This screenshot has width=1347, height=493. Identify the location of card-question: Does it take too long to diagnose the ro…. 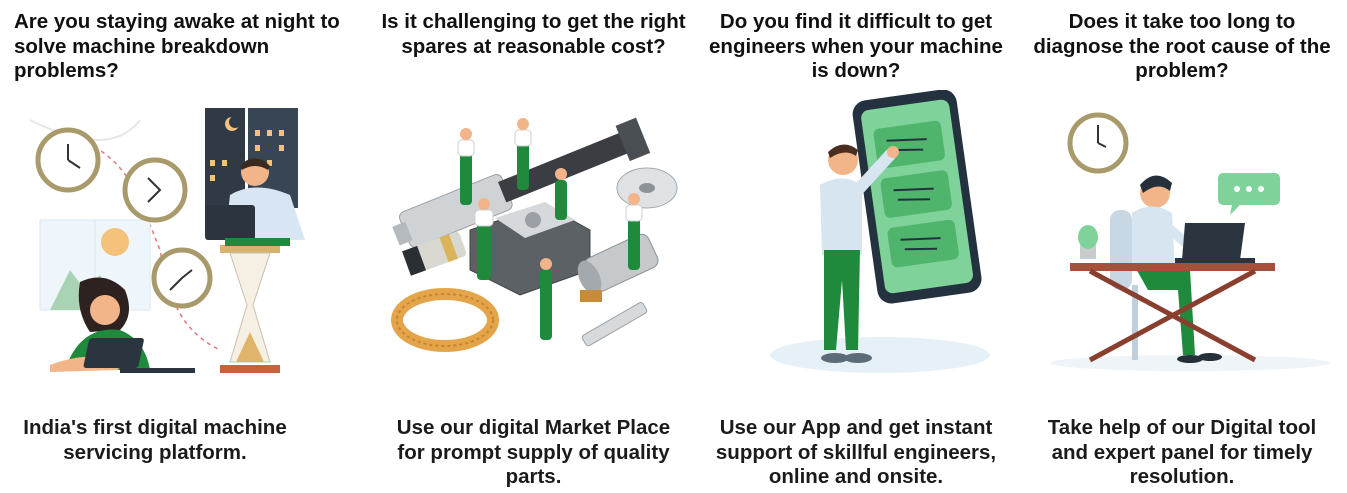
(1182, 46).